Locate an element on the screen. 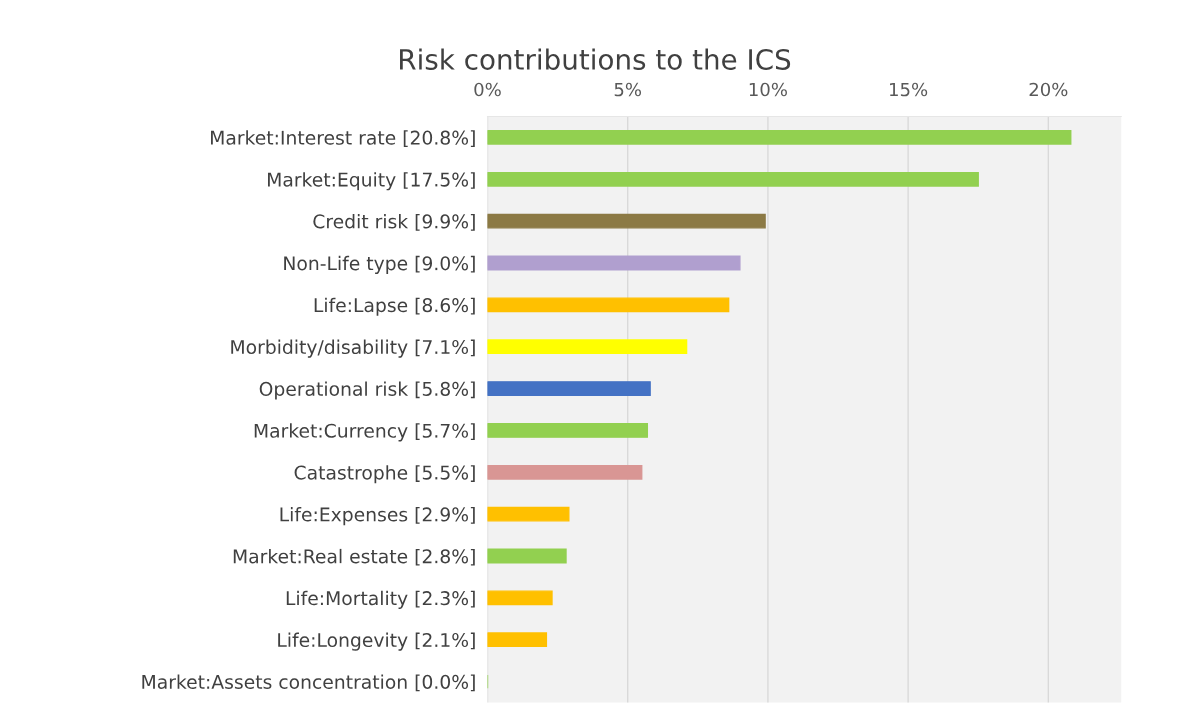 This screenshot has height=728, width=1189. y-tick-label: Life:Mortality [2.3%] is located at coordinates (380, 599).